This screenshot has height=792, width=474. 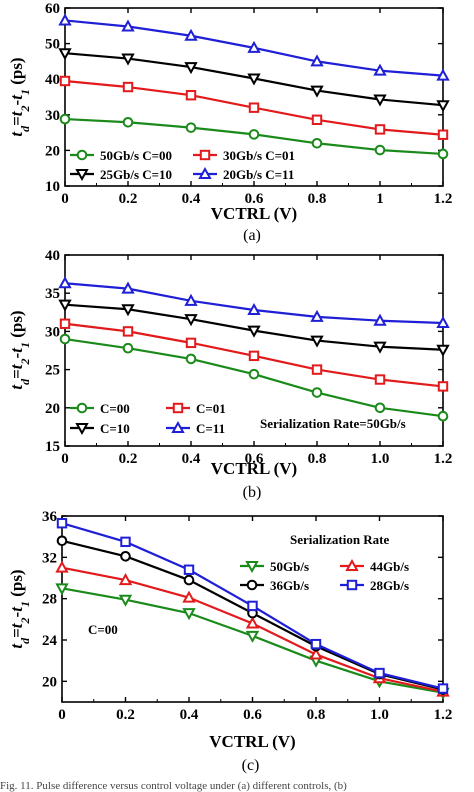 What do you see at coordinates (252, 492) in the screenshot?
I see `panel-caption: (b)` at bounding box center [252, 492].